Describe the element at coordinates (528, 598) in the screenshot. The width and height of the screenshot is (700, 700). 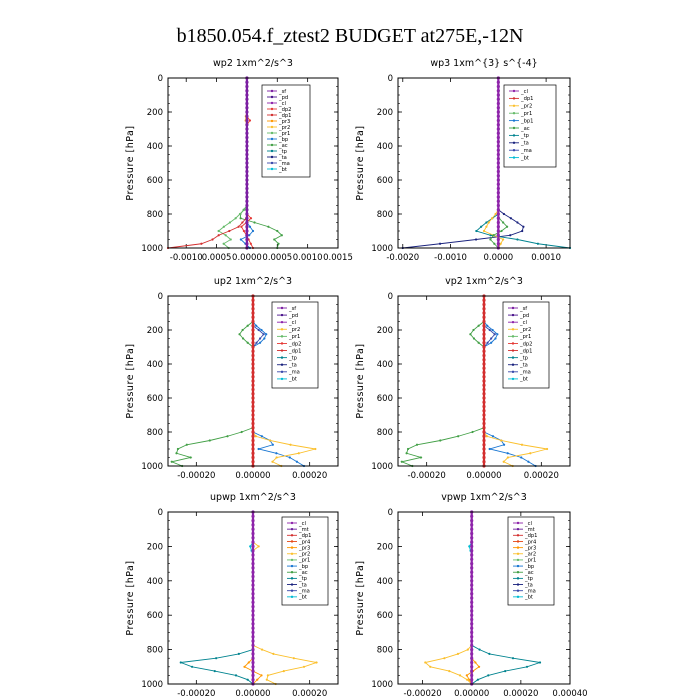
I see `legend-entry: _bt` at that location.